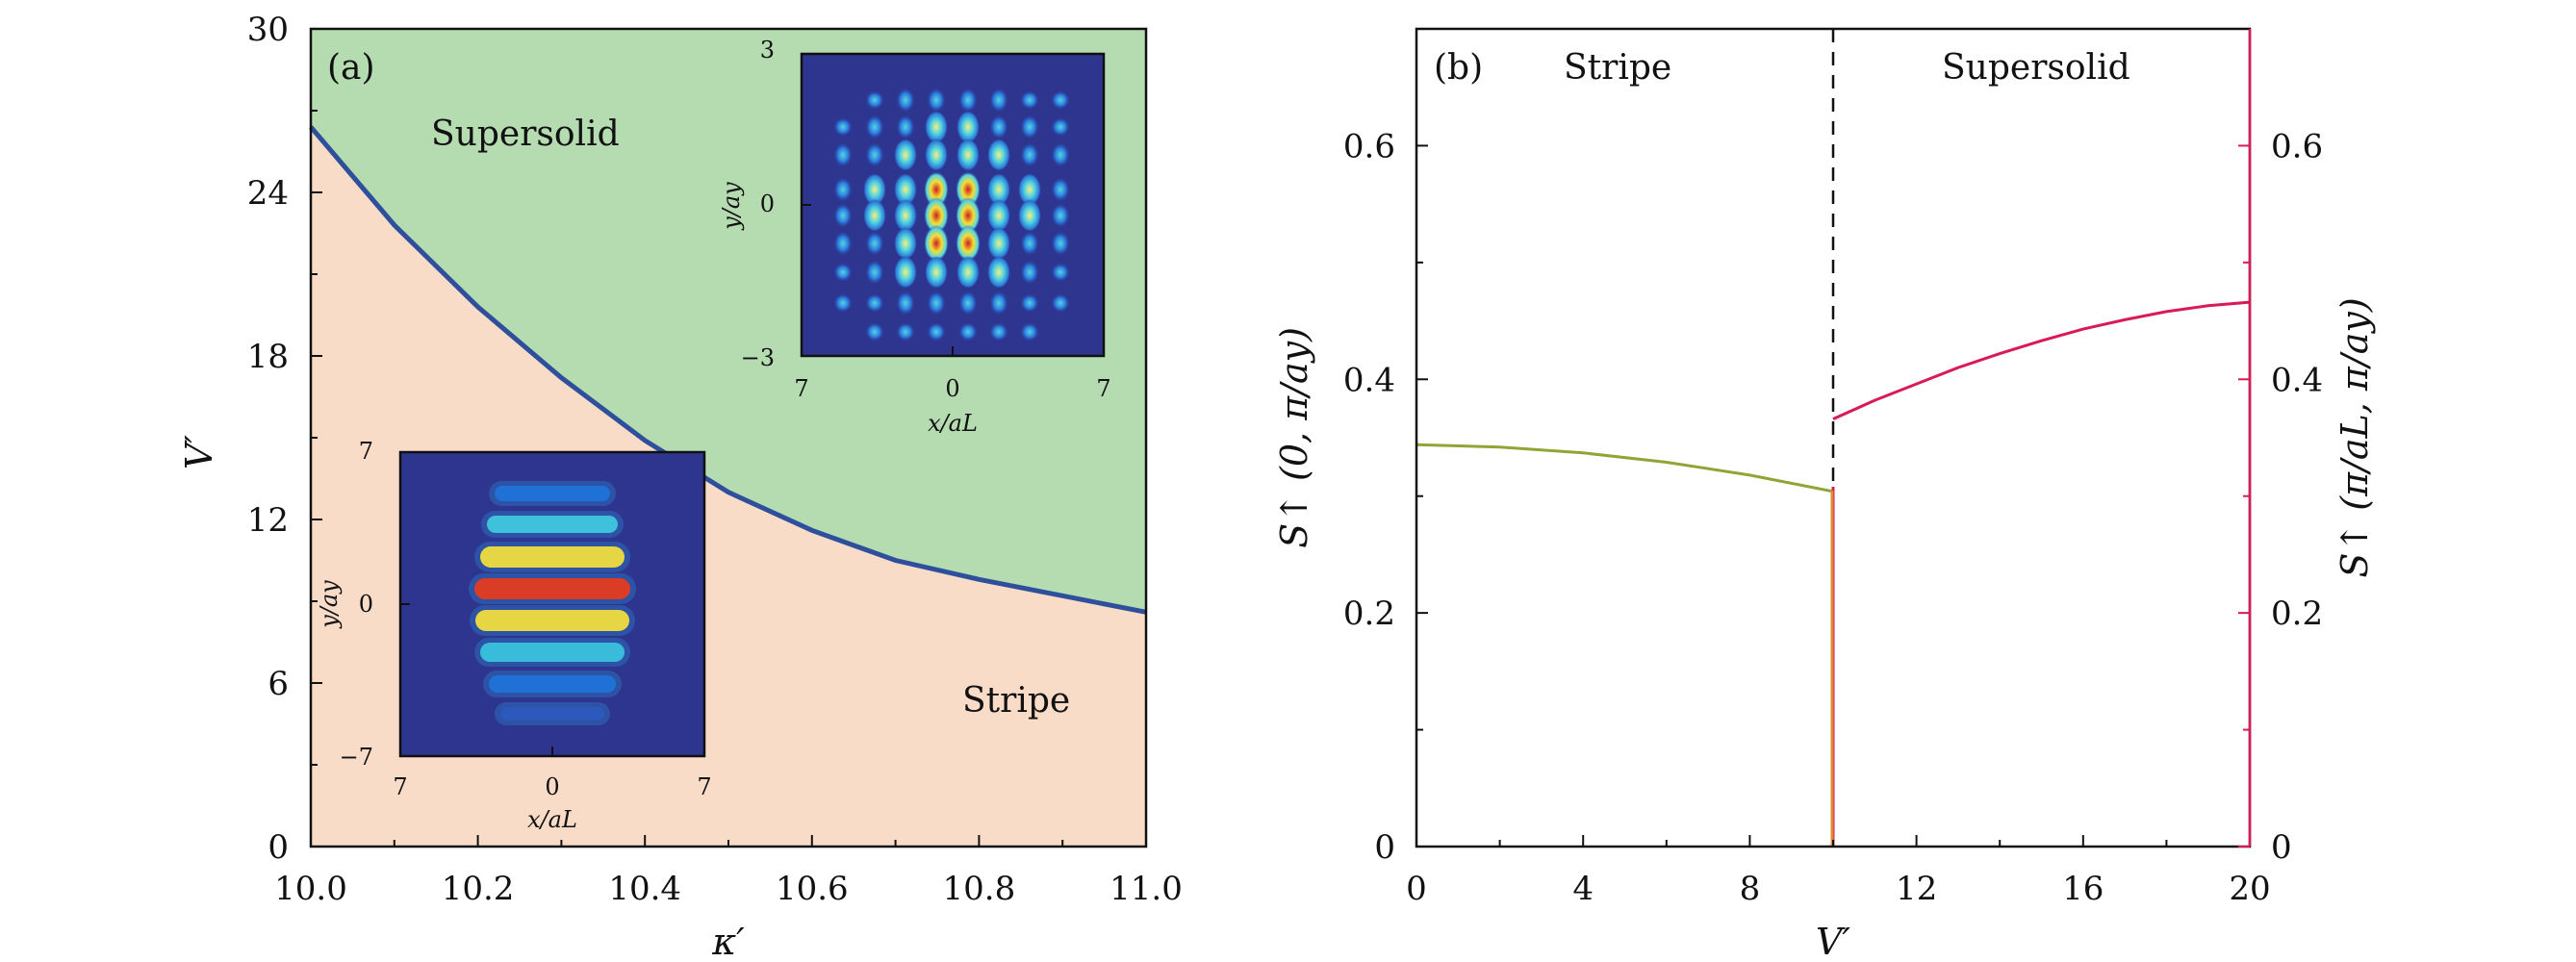 The width and height of the screenshot is (2576, 962). I want to click on stripe-header-label: Stripe, so click(1617, 68).